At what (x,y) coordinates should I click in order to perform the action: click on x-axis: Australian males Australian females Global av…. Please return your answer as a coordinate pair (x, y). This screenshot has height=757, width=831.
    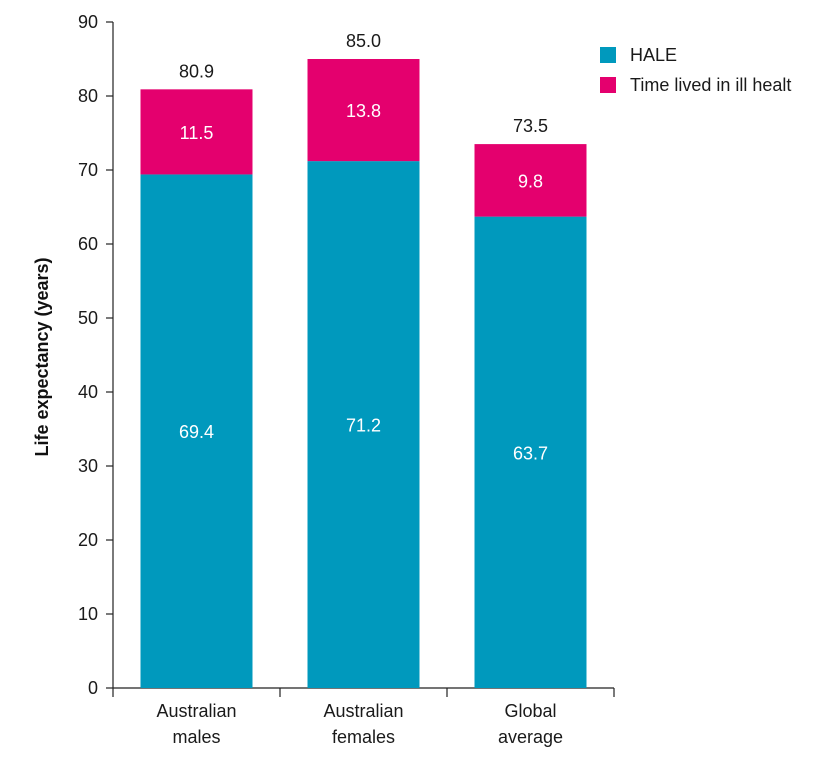
    Looking at the image, I should click on (363, 717).